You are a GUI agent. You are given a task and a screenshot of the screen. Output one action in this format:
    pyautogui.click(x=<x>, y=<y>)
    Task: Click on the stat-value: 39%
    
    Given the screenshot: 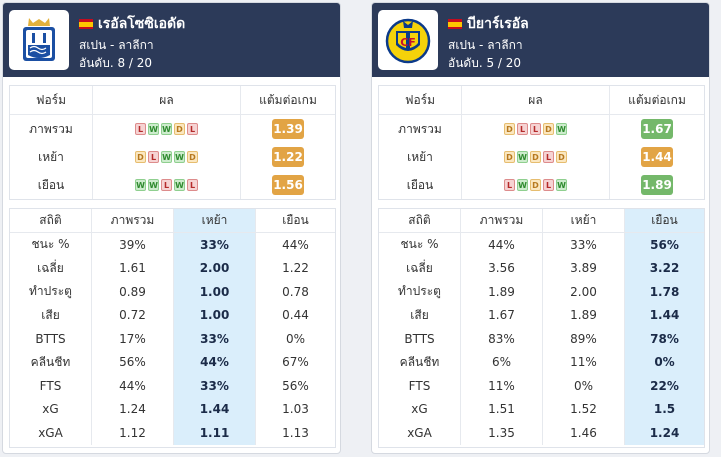 What is the action you would take?
    pyautogui.click(x=133, y=245)
    